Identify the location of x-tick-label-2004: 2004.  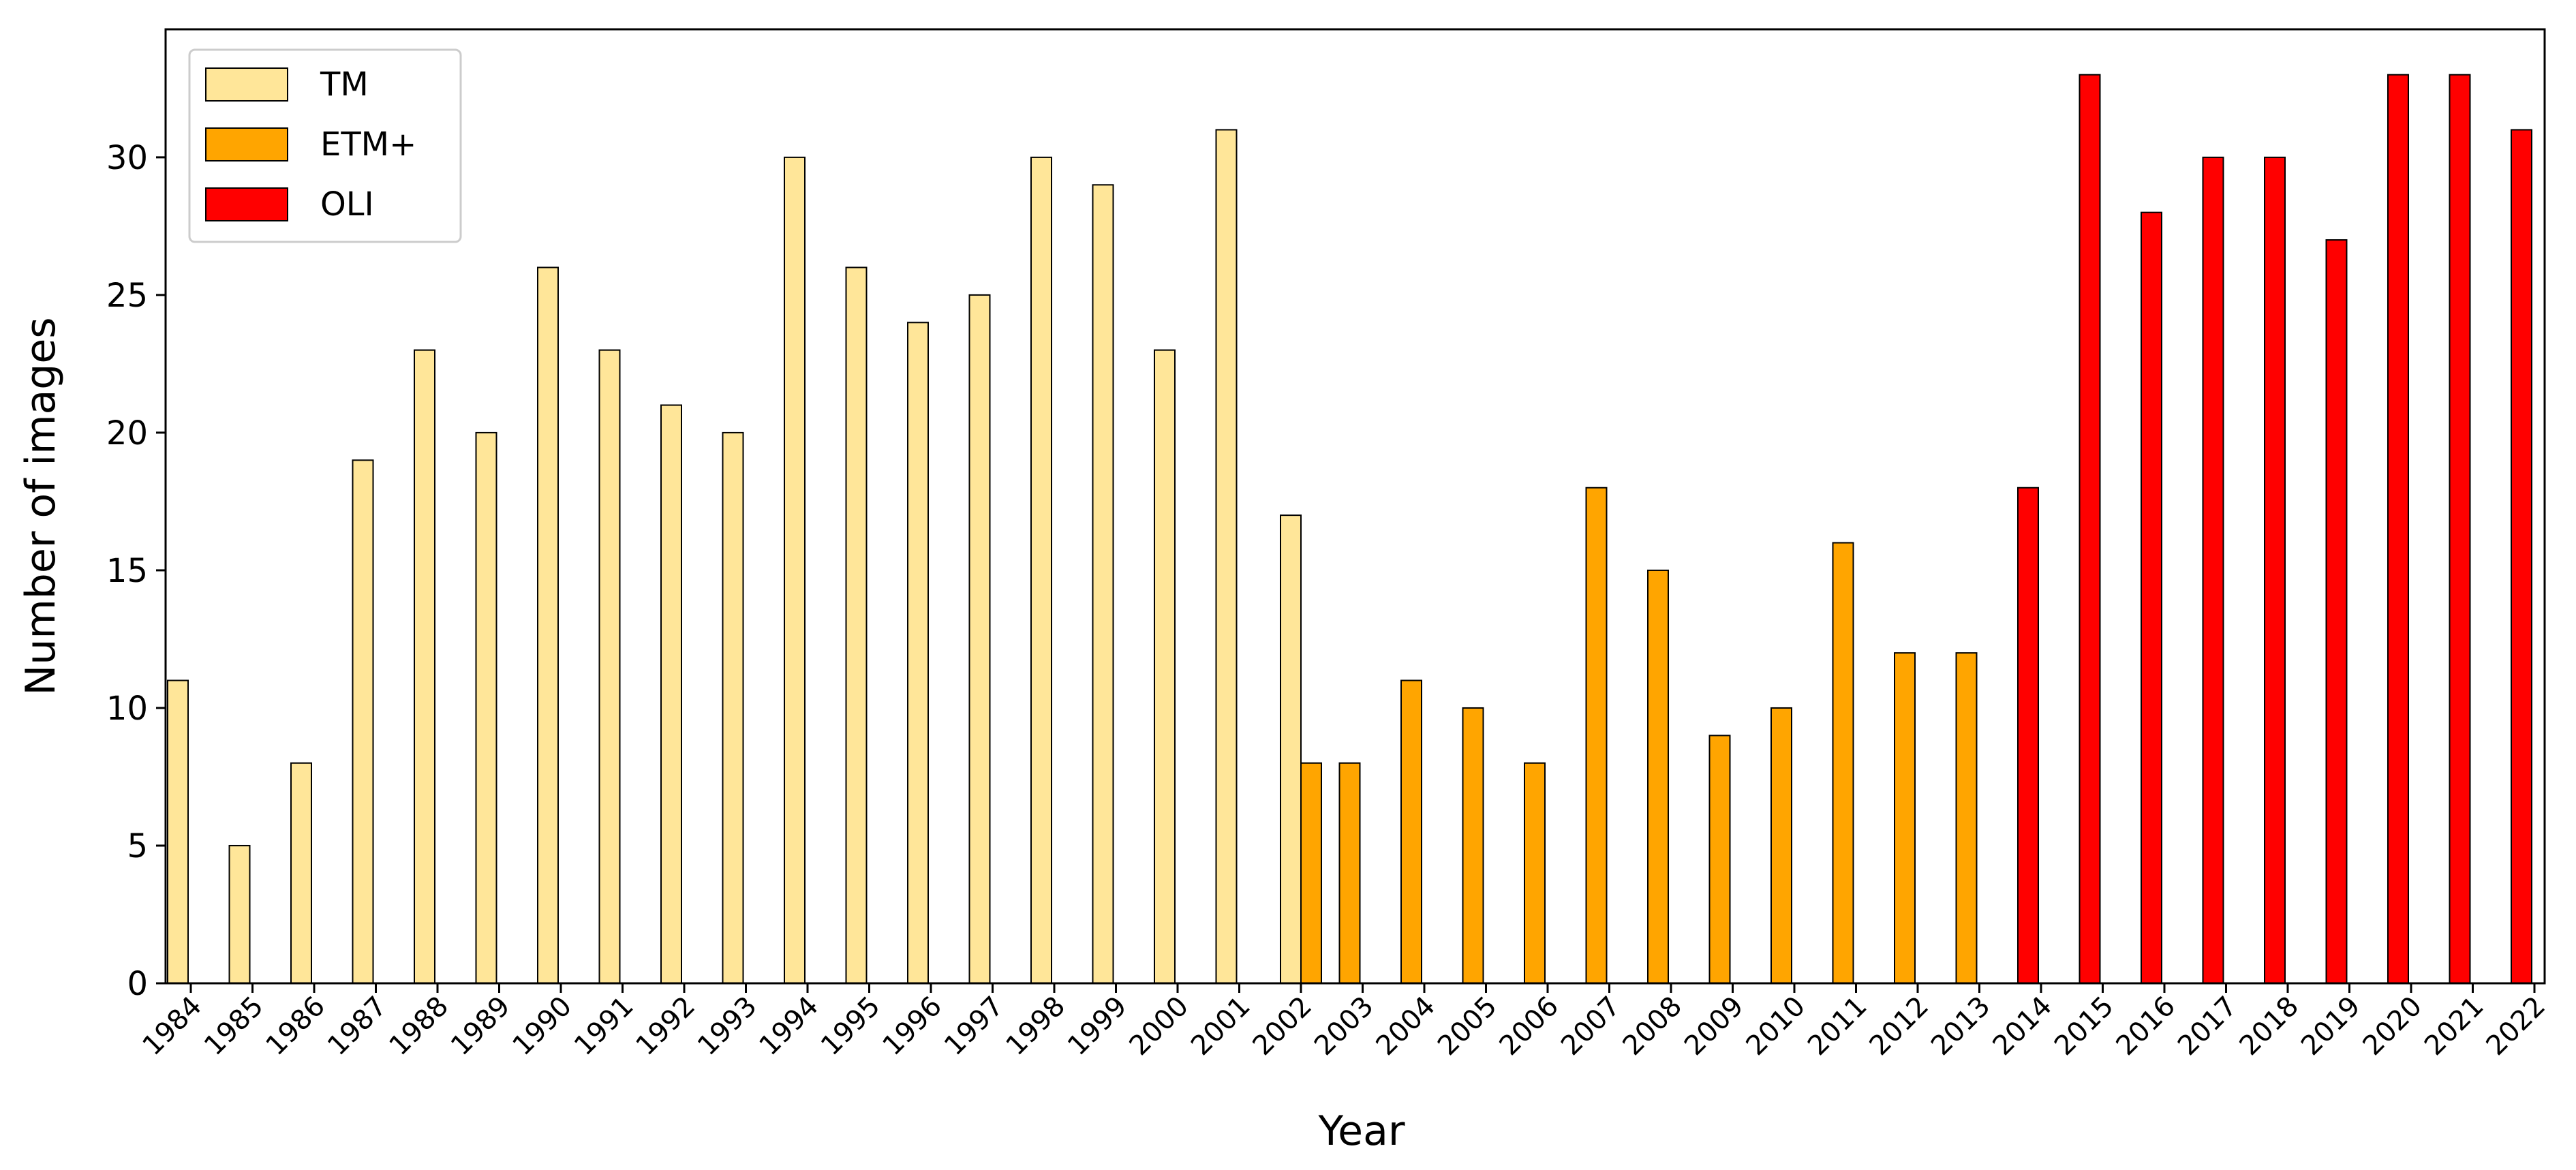
(1406, 1026).